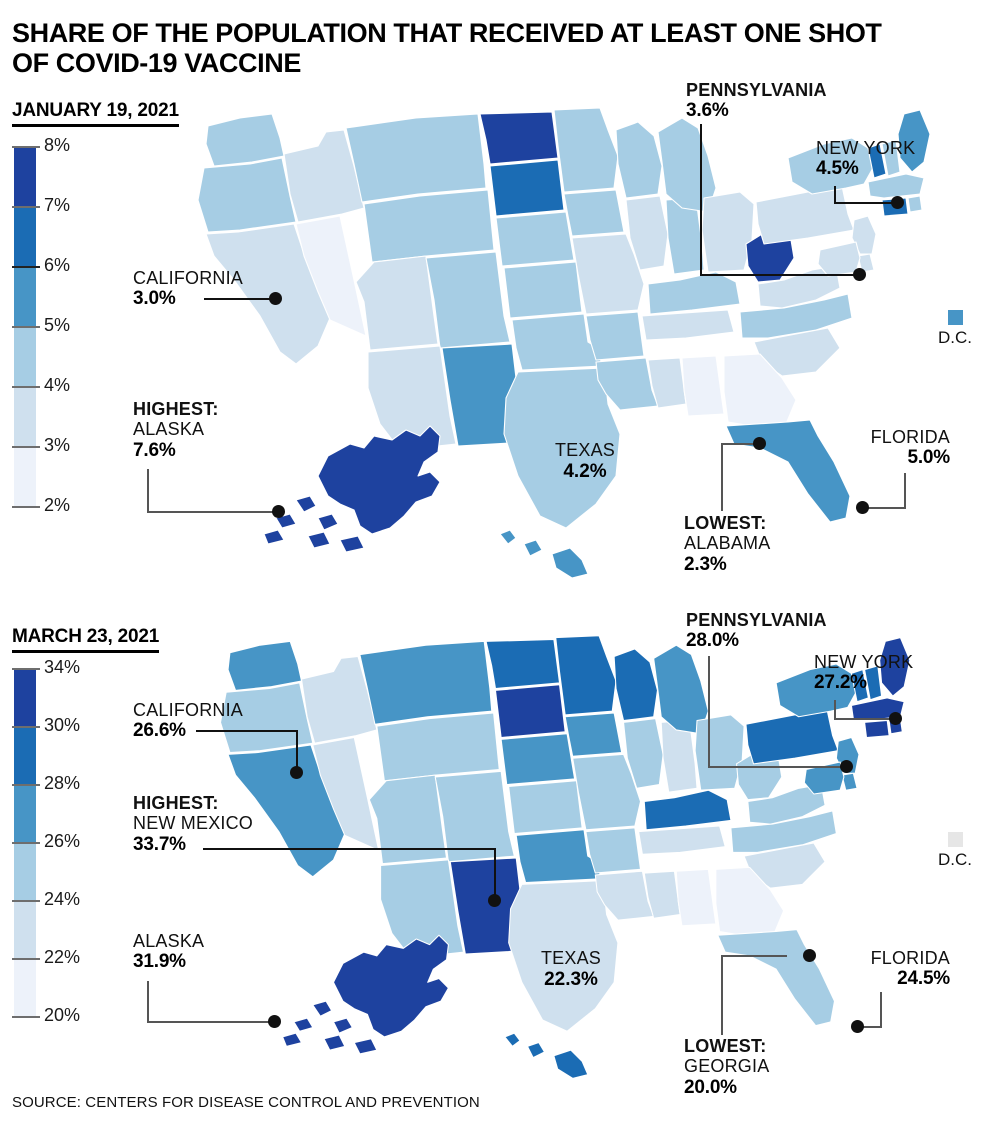 The image size is (1000, 1129). What do you see at coordinates (585, 450) in the screenshot?
I see `map-label-state-name: TEXAS` at bounding box center [585, 450].